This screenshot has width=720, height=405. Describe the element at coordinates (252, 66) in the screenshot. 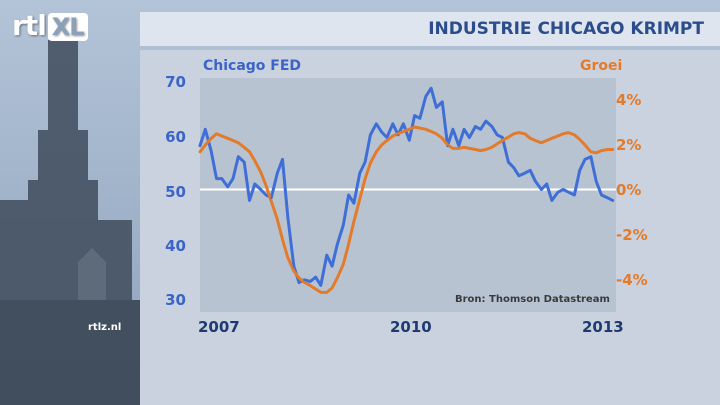

I see `left-axis-label: Chicago FED` at that location.